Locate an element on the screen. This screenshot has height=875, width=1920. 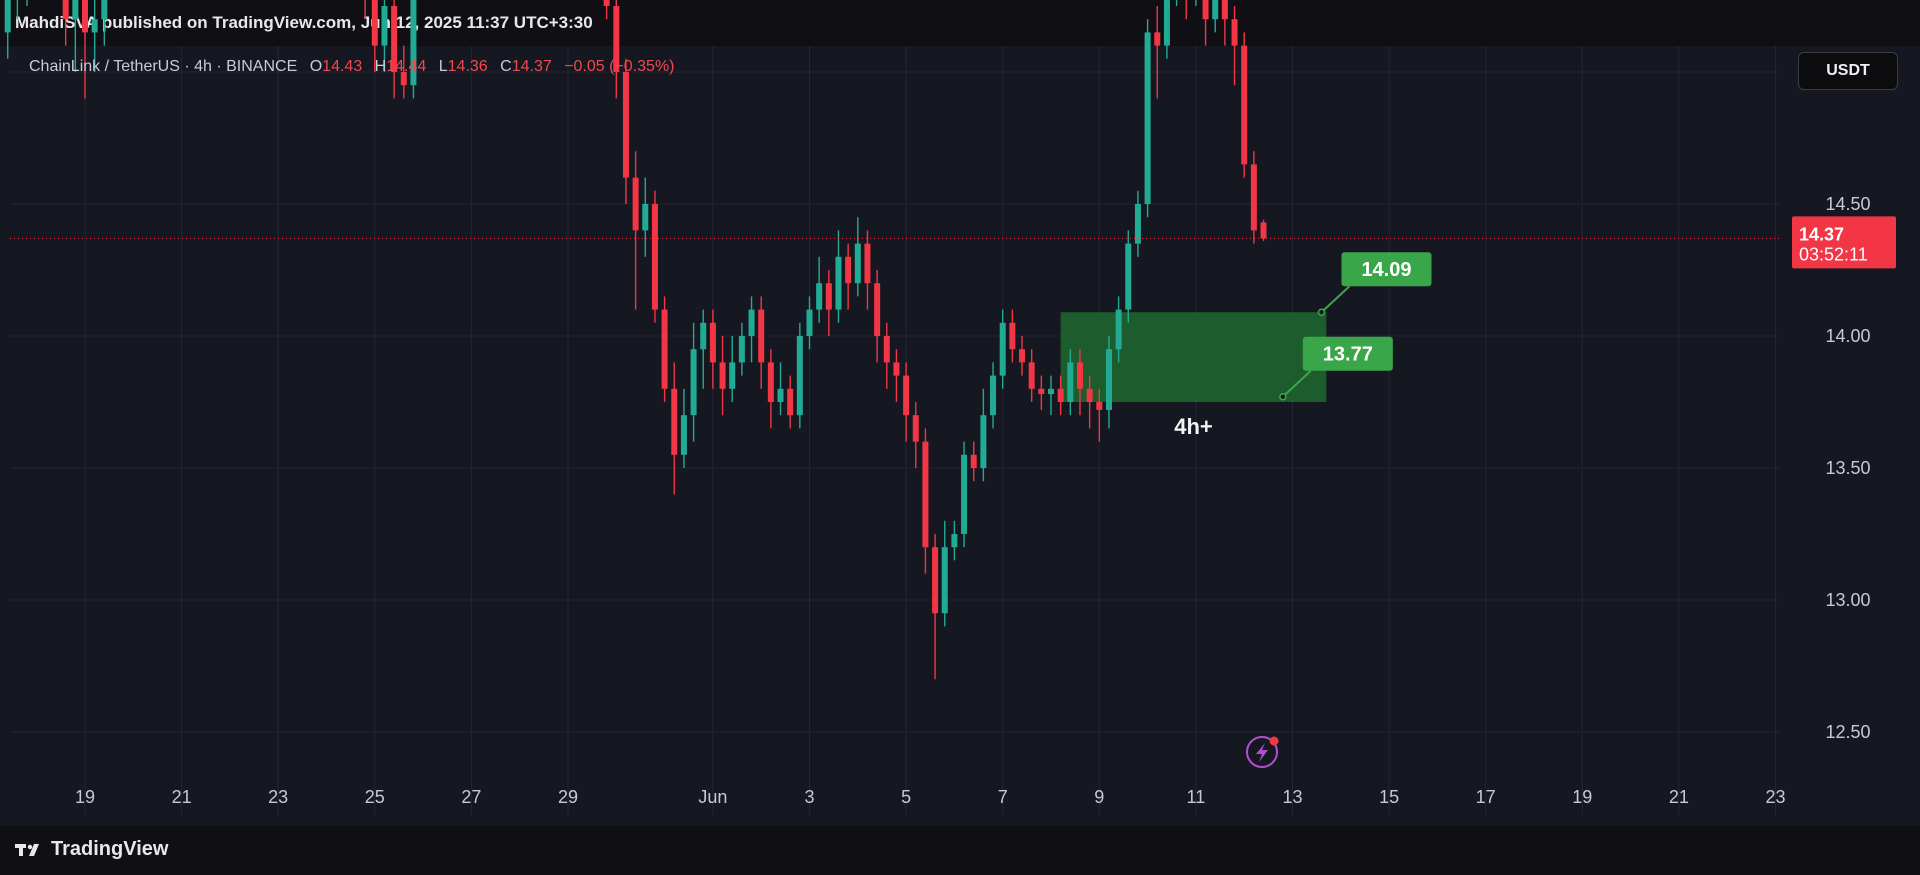
x-axis-tick-label: 25 is located at coordinates (375, 797).